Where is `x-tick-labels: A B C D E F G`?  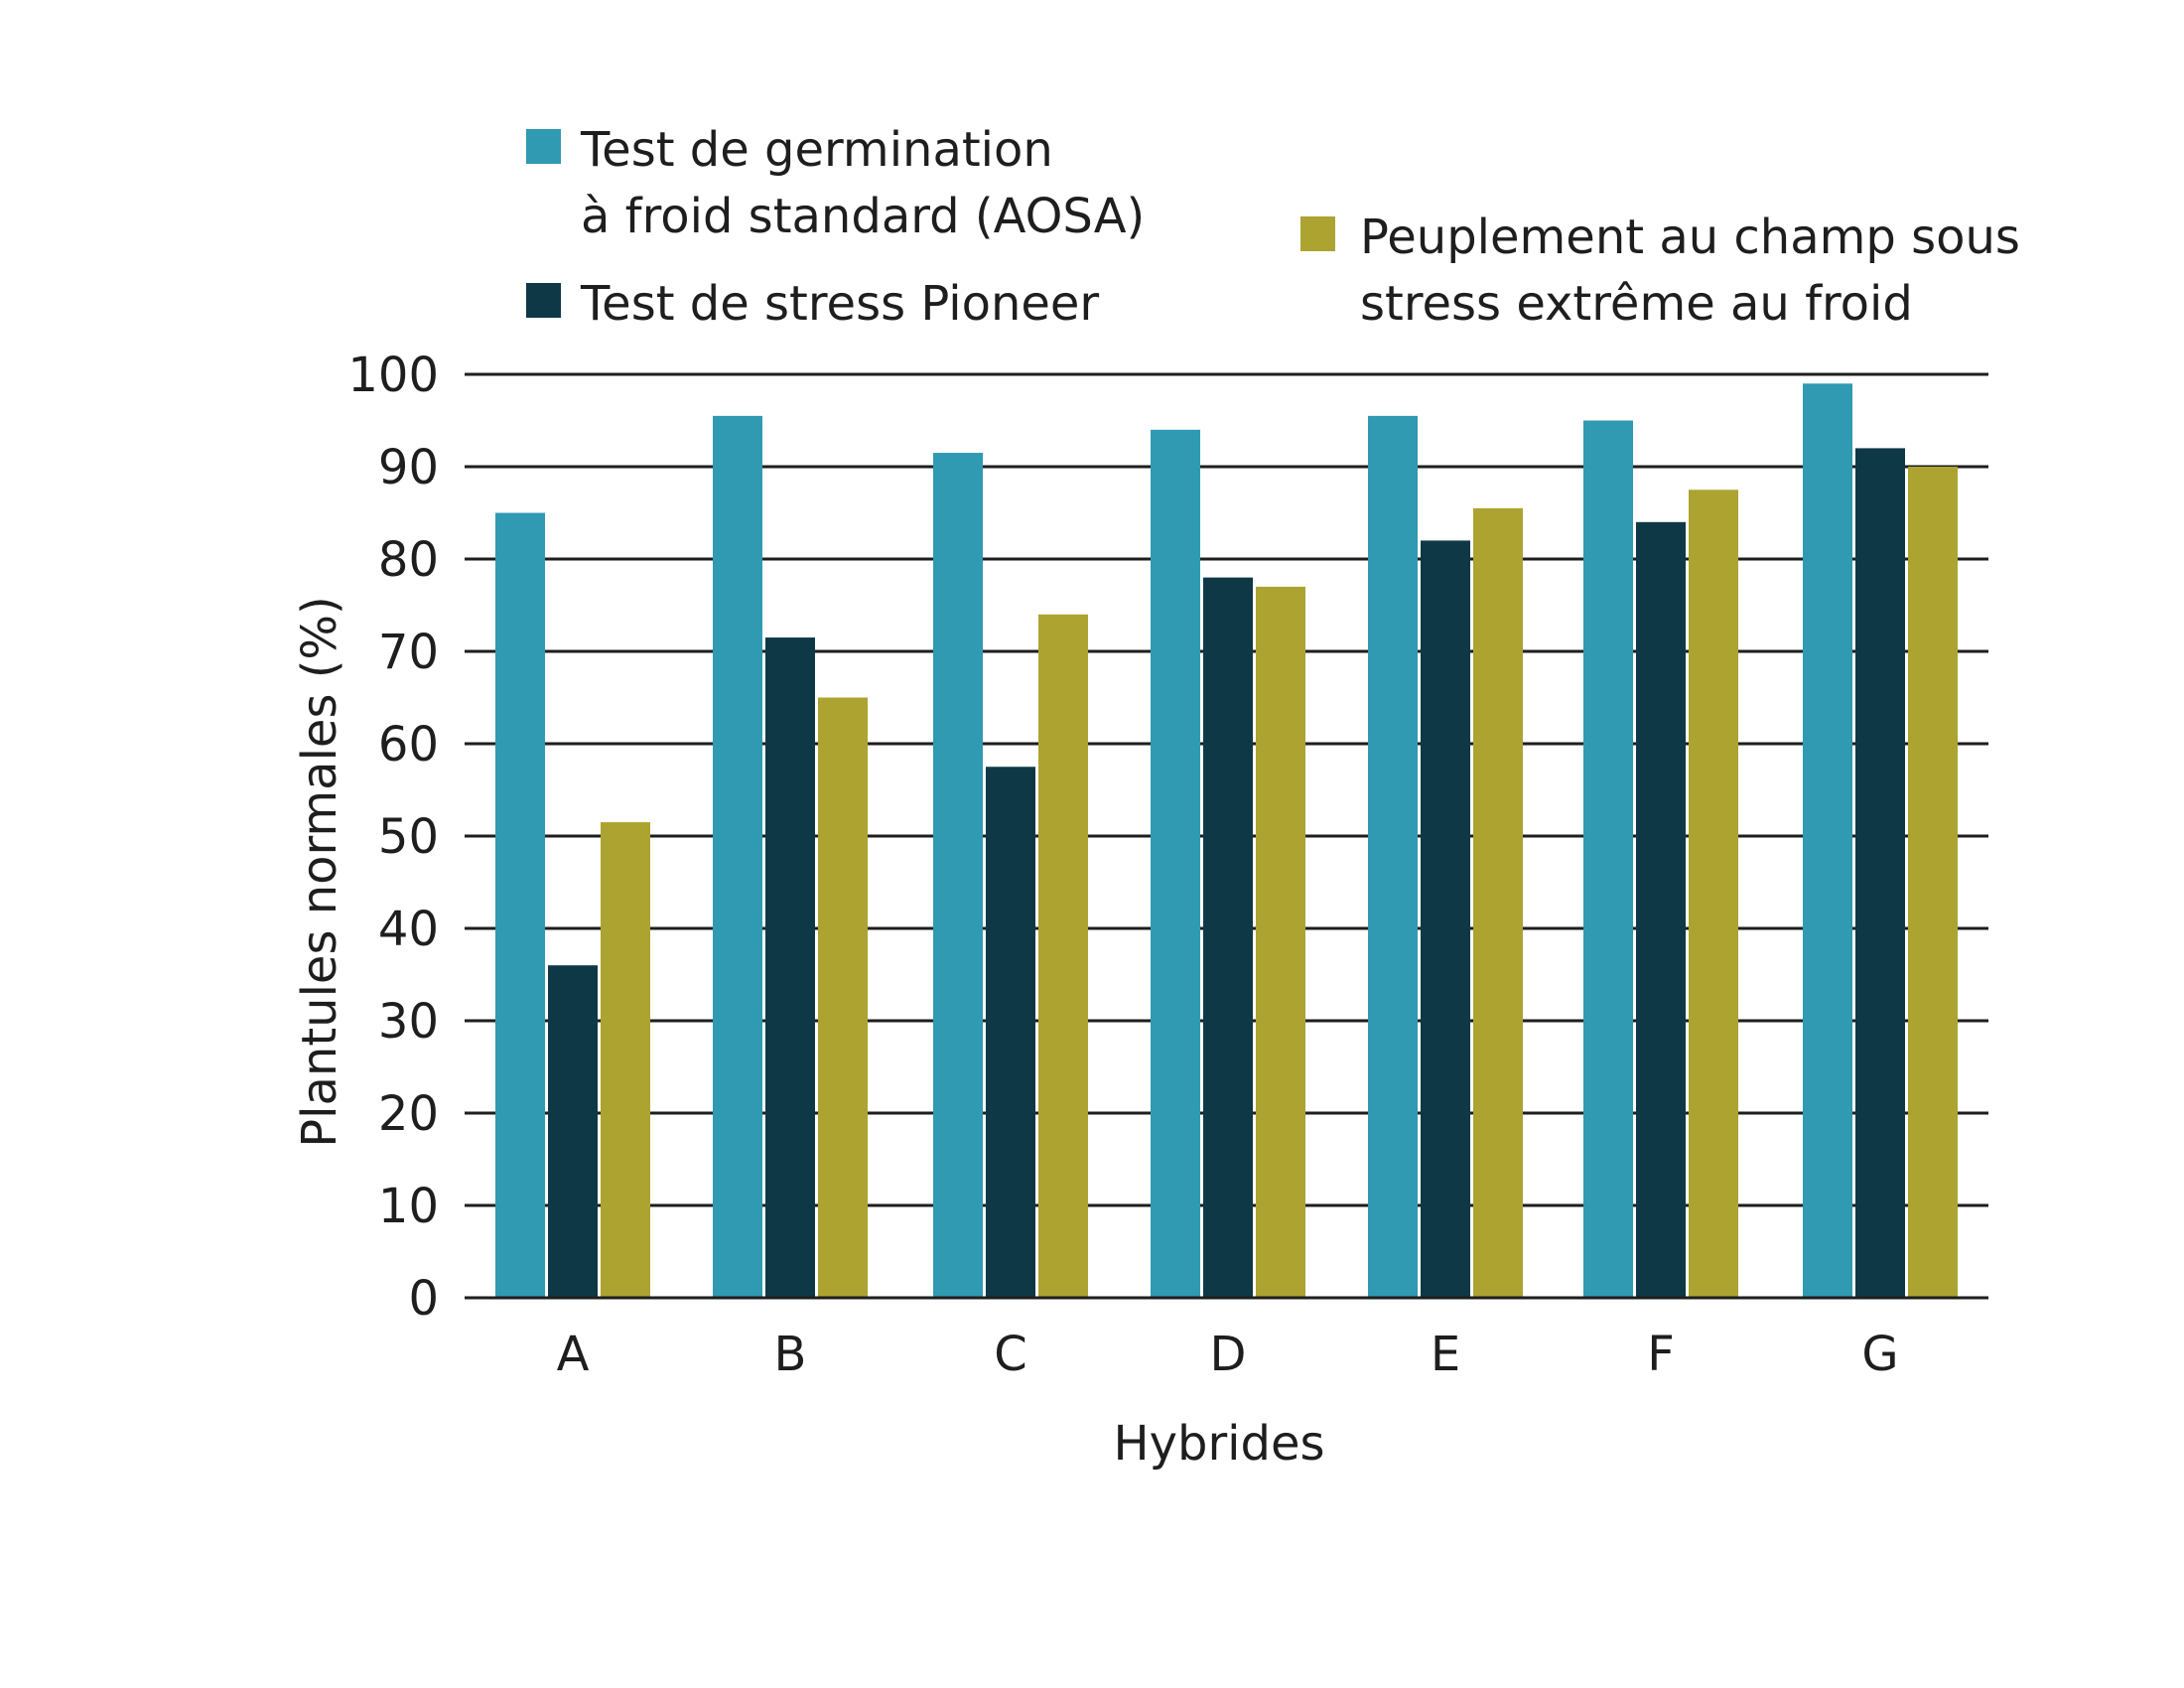
x-tick-labels: A B C D E F G is located at coordinates (1228, 1354).